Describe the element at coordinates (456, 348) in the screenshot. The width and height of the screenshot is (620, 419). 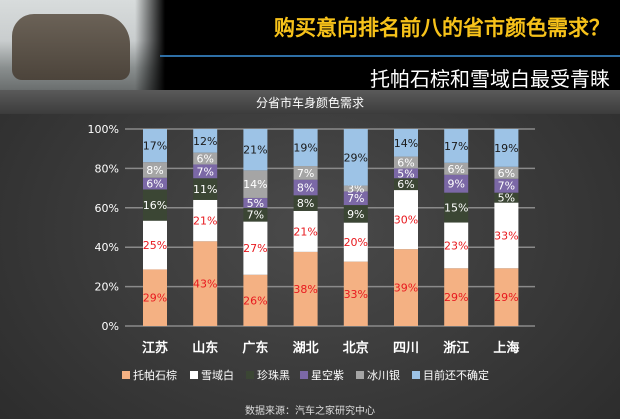
I see `x-tick-label: 浙江` at that location.